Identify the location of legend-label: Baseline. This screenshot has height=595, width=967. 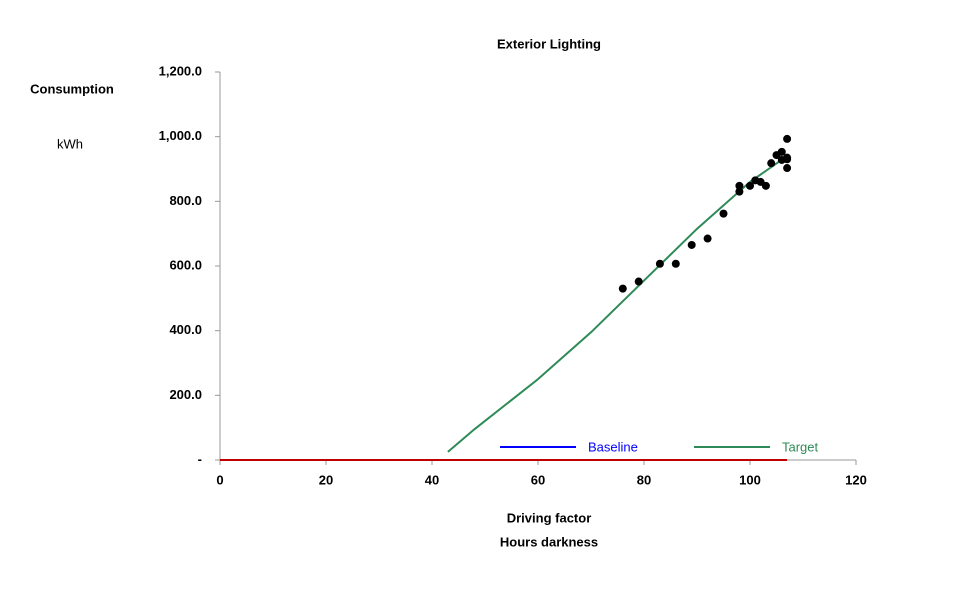
(613, 446).